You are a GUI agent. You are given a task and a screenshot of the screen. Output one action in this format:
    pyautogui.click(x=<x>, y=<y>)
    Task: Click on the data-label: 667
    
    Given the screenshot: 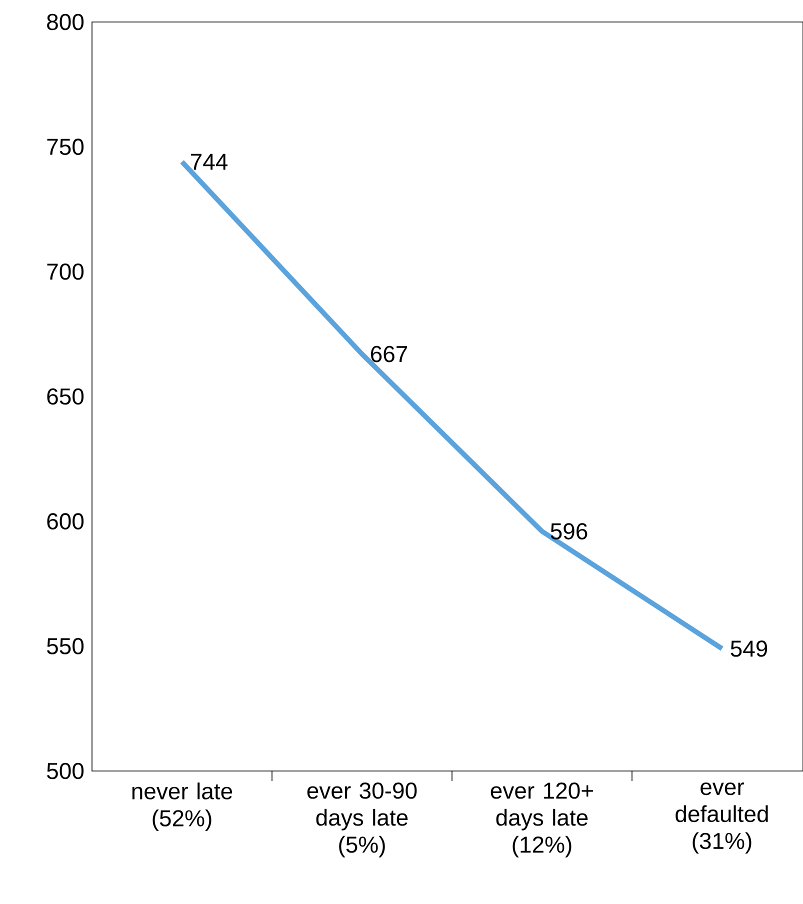 What is the action you would take?
    pyautogui.click(x=388, y=354)
    